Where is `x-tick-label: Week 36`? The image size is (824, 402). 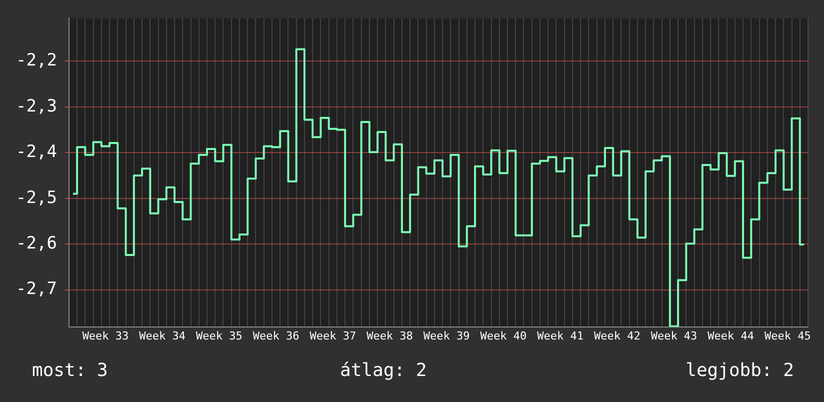
x-tick-label: Week 36 is located at coordinates (276, 335).